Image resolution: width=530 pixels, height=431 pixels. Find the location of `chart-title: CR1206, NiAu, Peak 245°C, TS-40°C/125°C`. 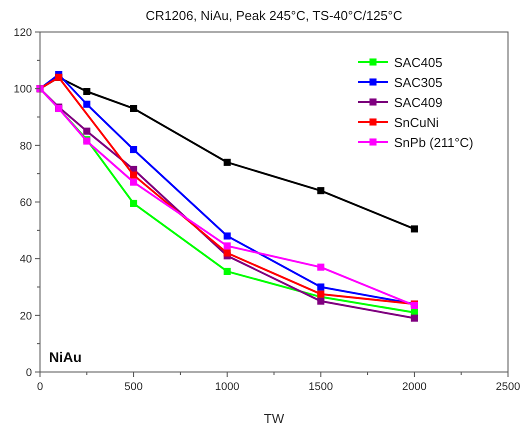

chart-title: CR1206, NiAu, Peak 245°C, TS-40°C/125°C is located at coordinates (274, 15).